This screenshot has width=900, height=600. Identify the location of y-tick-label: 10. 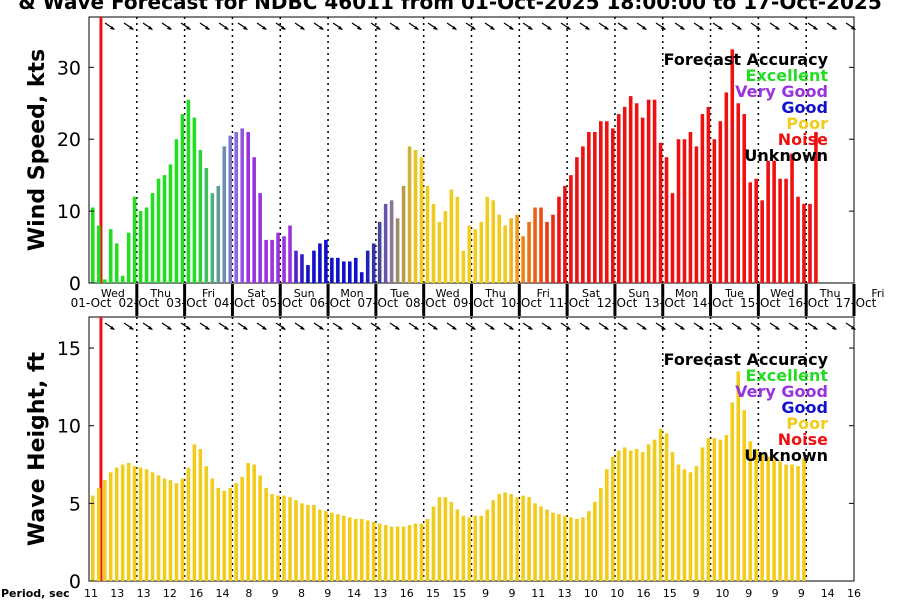
(69, 427).